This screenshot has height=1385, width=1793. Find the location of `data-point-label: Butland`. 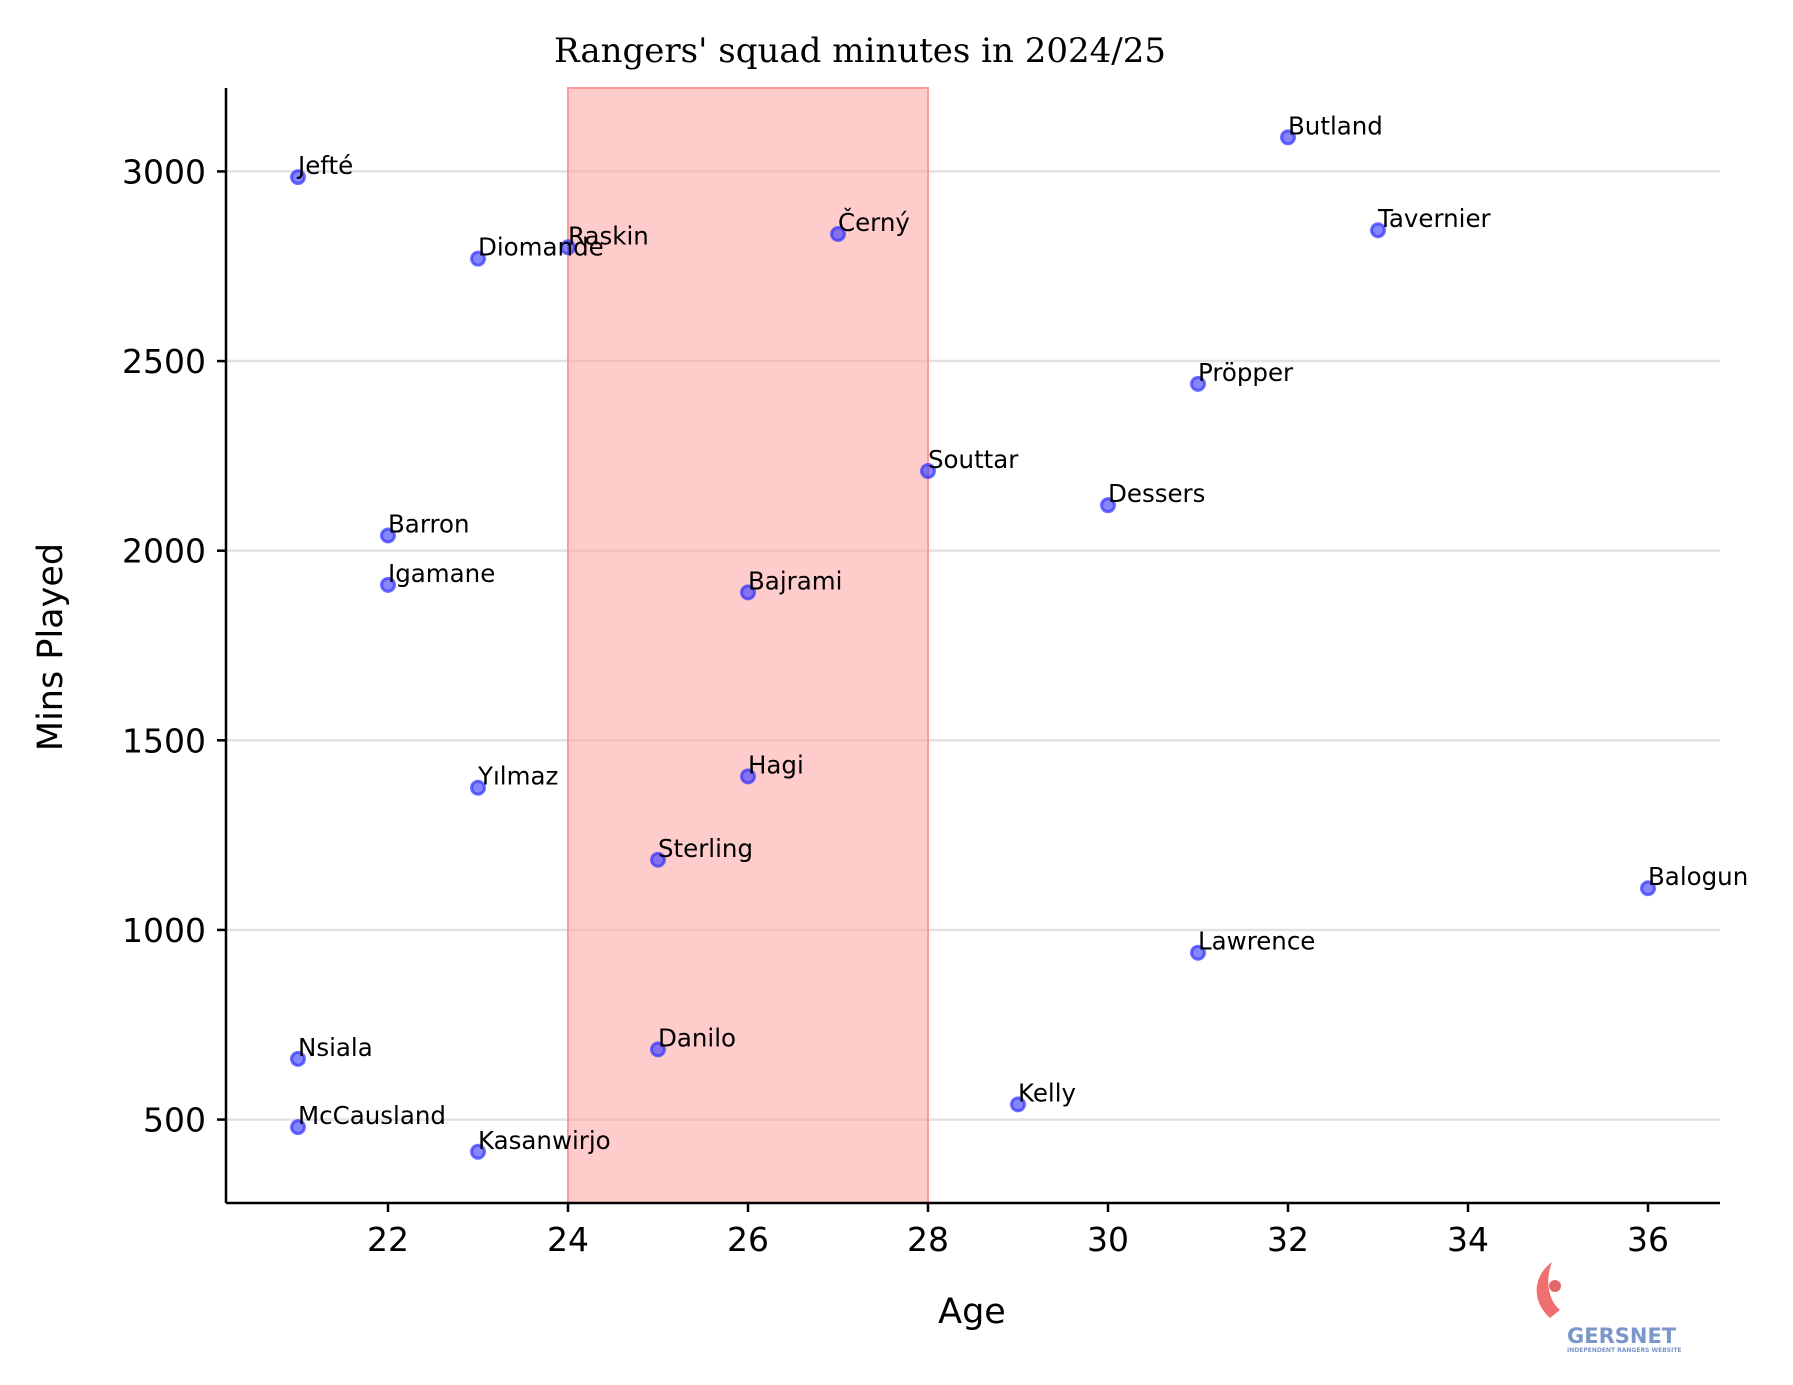

data-point-label: Butland is located at coordinates (1335, 125).